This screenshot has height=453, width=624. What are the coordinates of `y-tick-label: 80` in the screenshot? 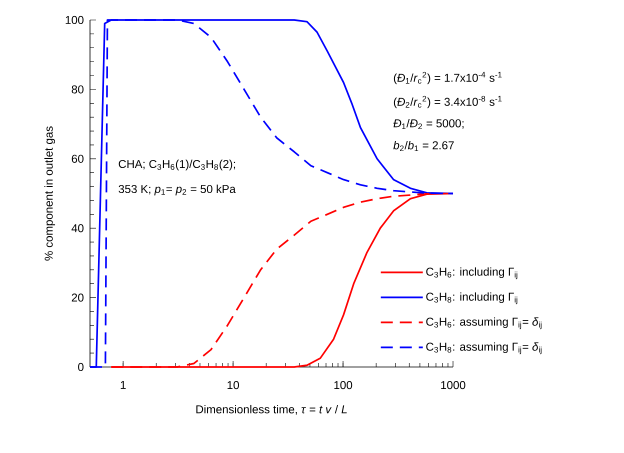 It's located at (78, 89).